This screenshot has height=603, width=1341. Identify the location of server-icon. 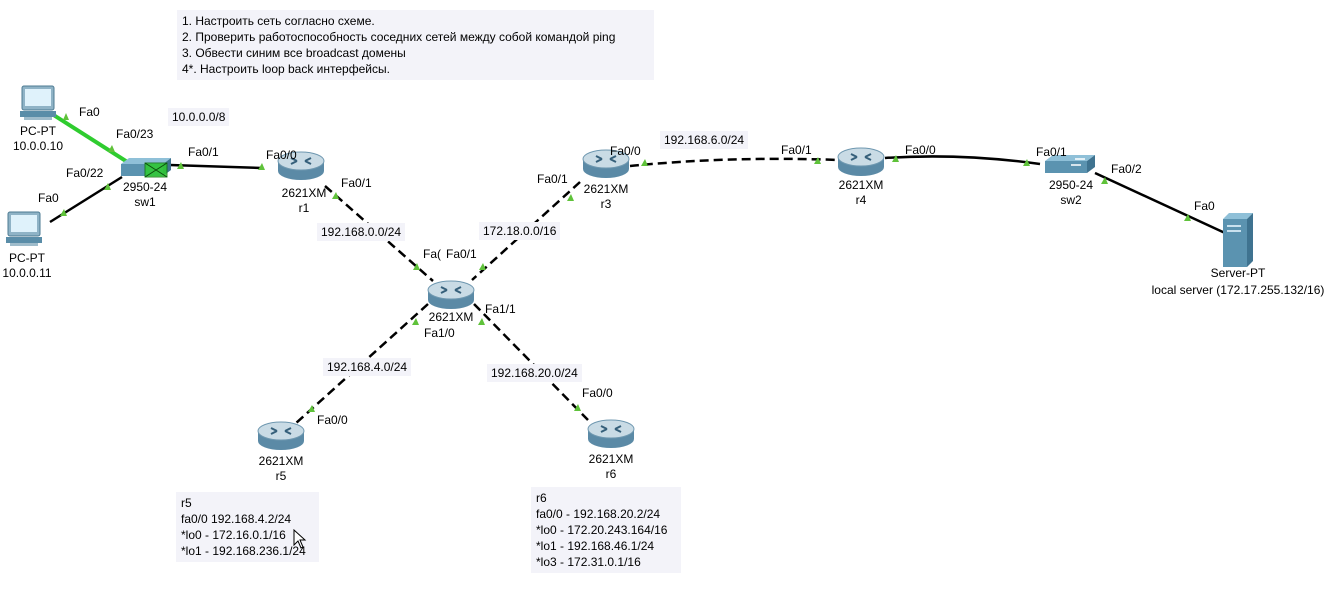
(1238, 240).